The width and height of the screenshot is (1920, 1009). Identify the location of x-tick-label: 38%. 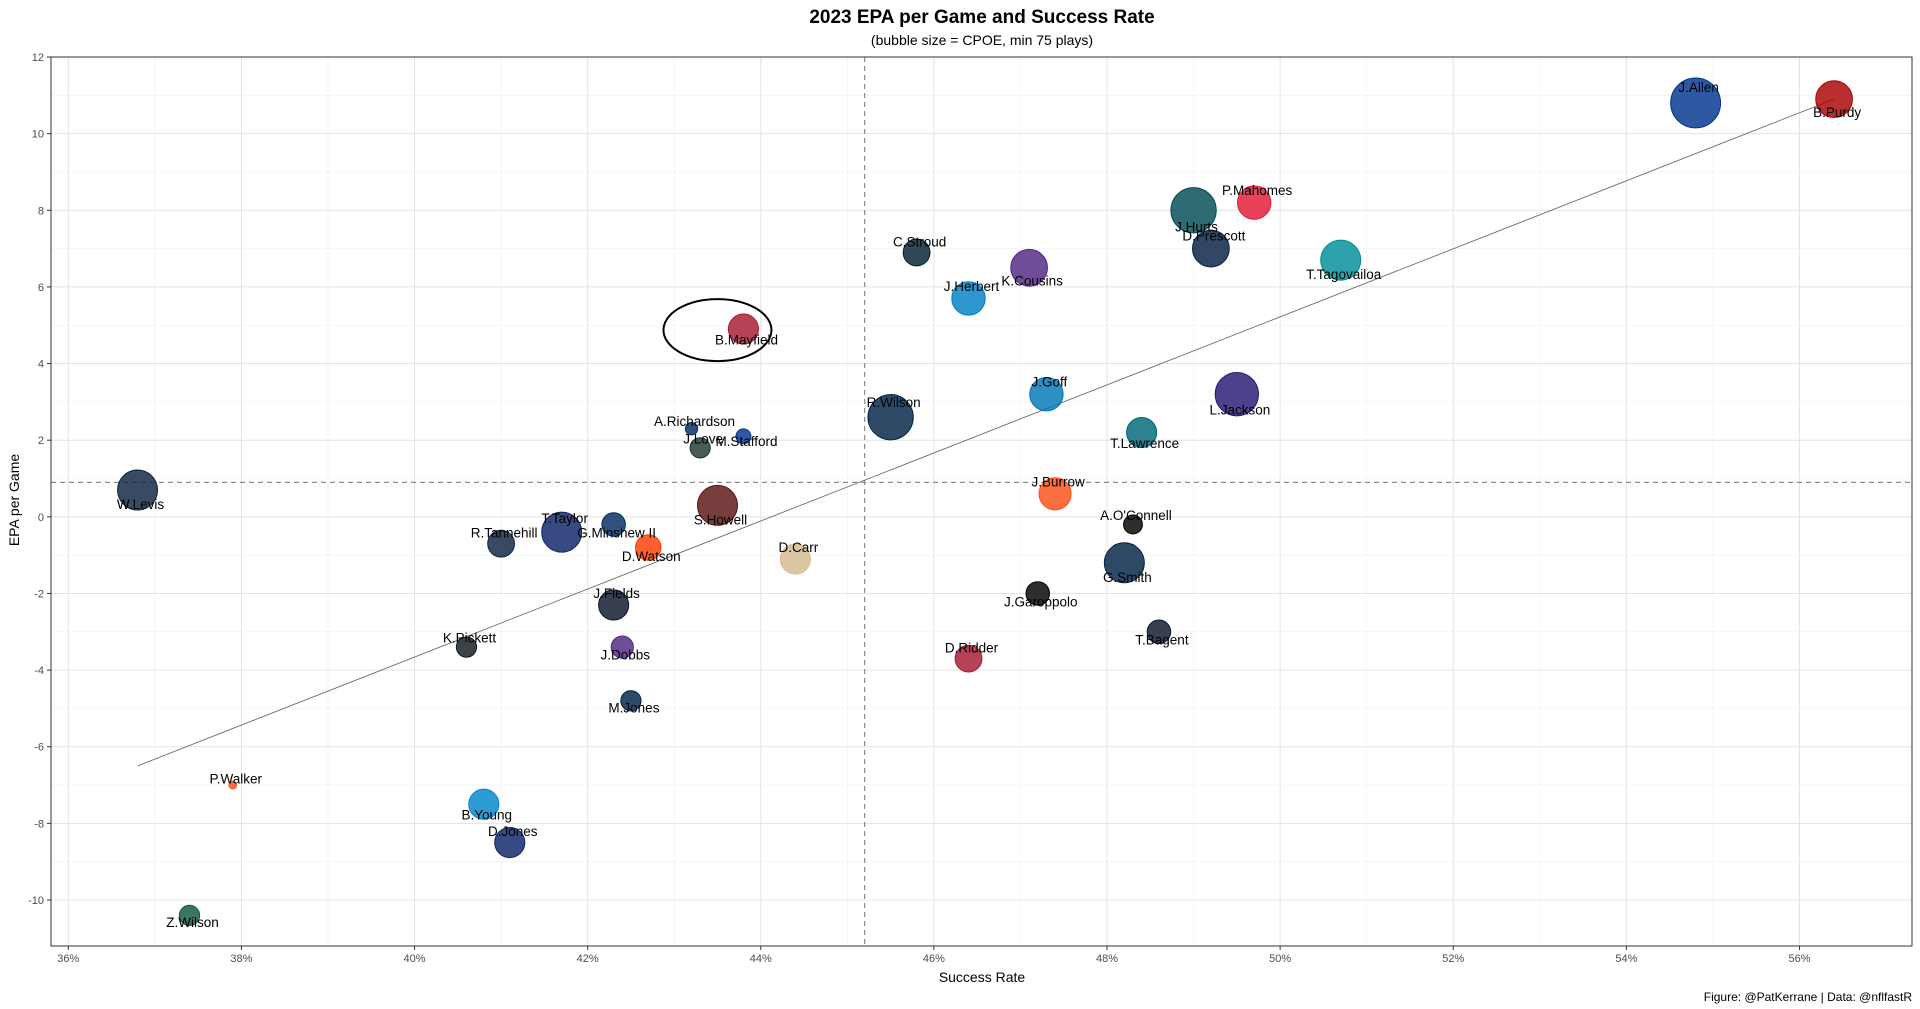
(241, 959).